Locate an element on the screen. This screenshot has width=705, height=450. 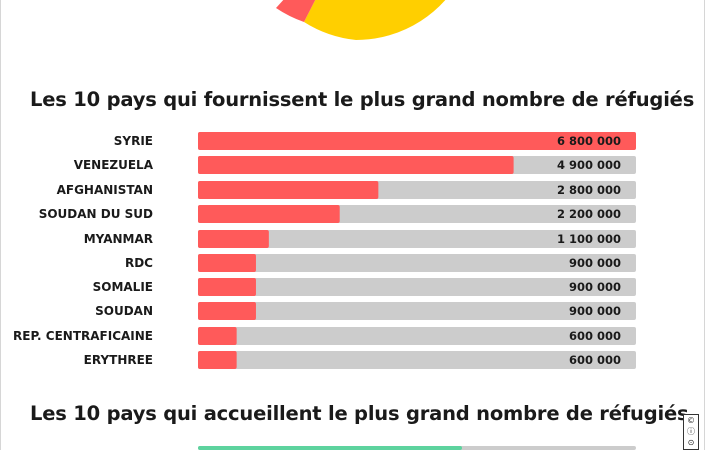
category-label: AFGHANISTAN is located at coordinates (105, 190).